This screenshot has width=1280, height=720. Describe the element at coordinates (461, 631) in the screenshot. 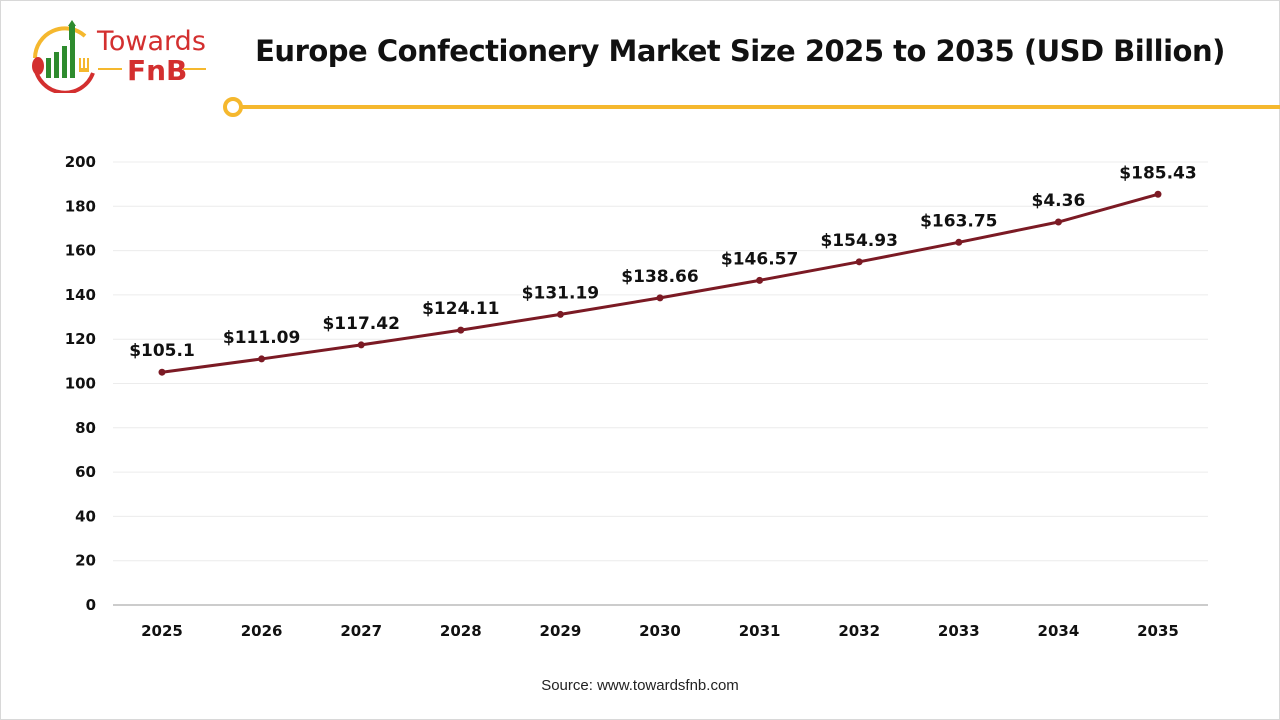

I see `x-tick-label: 2028` at that location.